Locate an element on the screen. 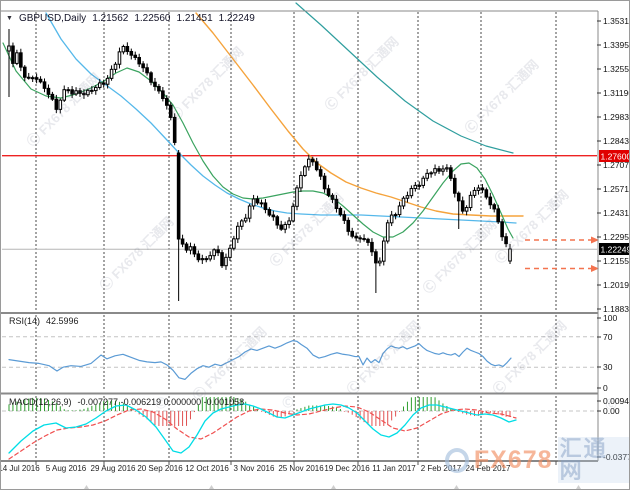 The width and height of the screenshot is (630, 490). rsi-line is located at coordinates (260, 360).